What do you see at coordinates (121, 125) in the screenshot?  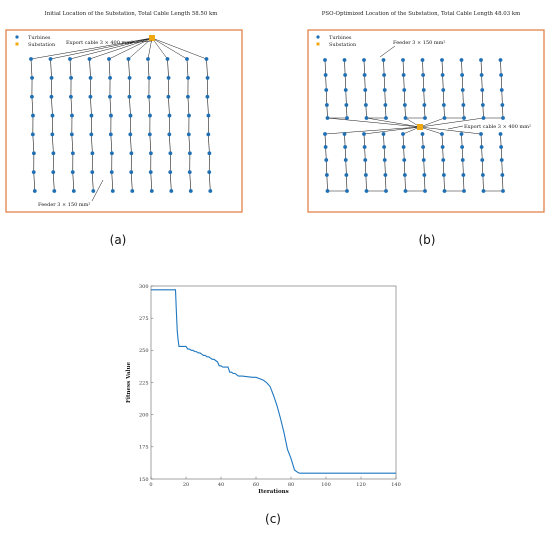 I see `panel-a-turbines` at bounding box center [121, 125].